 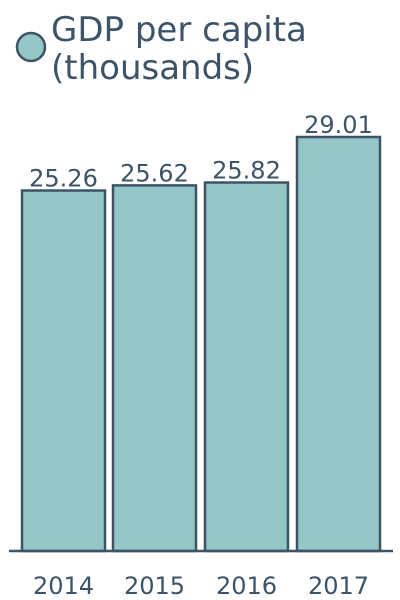 What do you see at coordinates (338, 125) in the screenshot?
I see `data-label-2017: 29.01` at bounding box center [338, 125].